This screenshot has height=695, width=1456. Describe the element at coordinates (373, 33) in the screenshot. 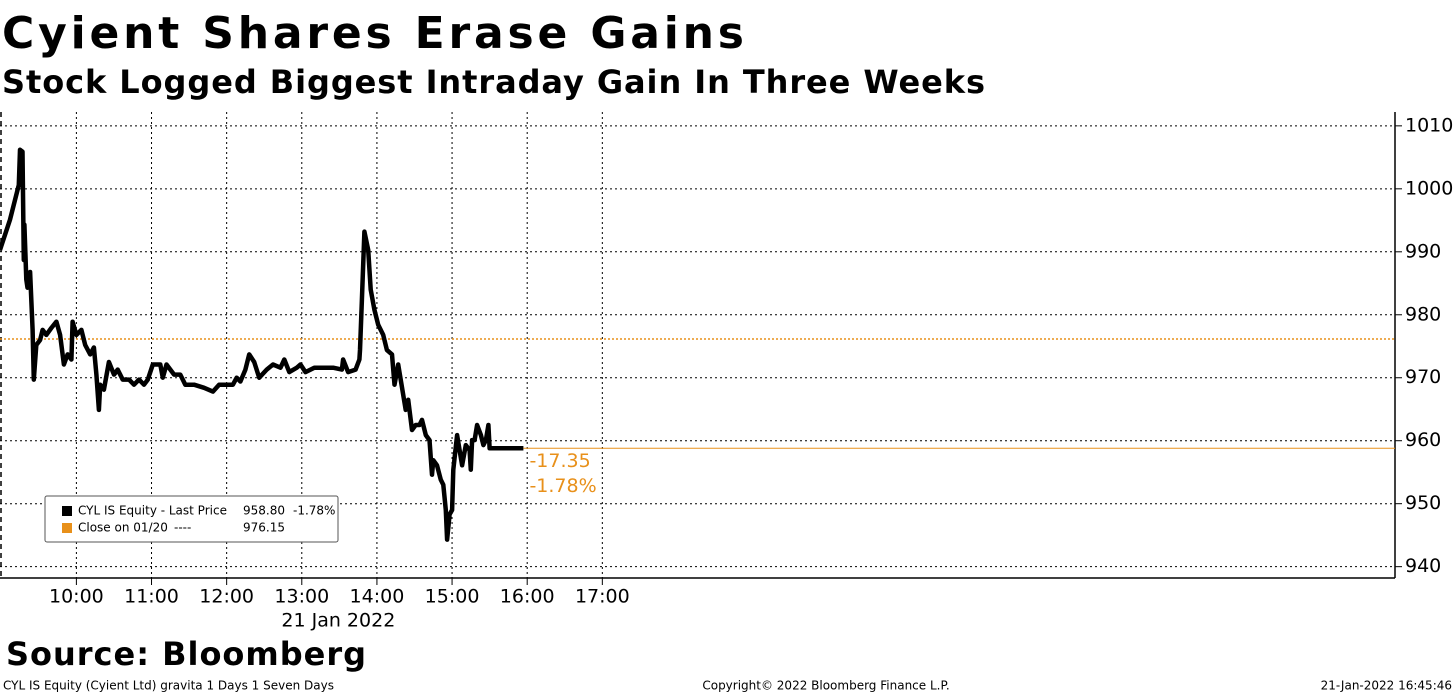

I see `chart-title: Cyient Shares Erase Gains` at that location.